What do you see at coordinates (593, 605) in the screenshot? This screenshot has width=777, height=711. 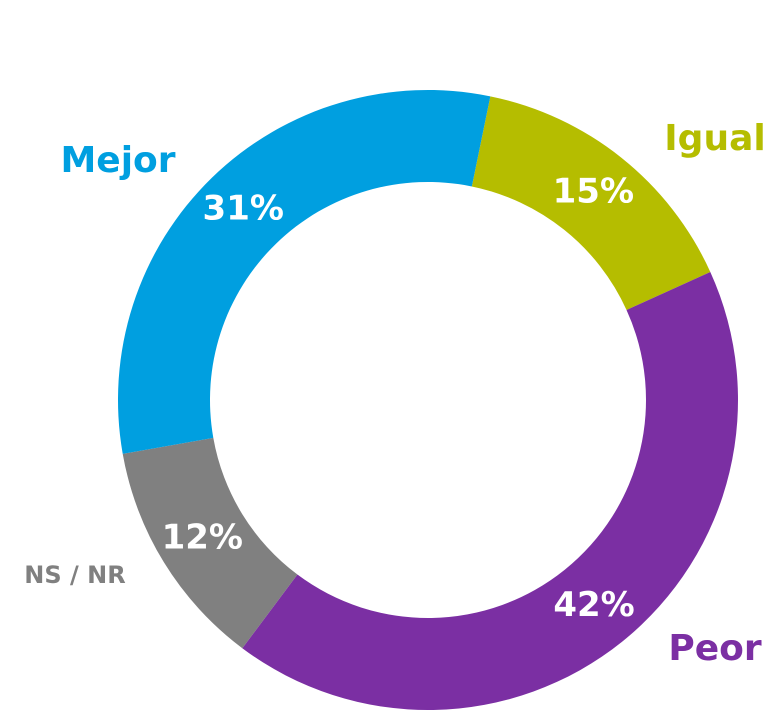 I see `value-label: 42%` at bounding box center [593, 605].